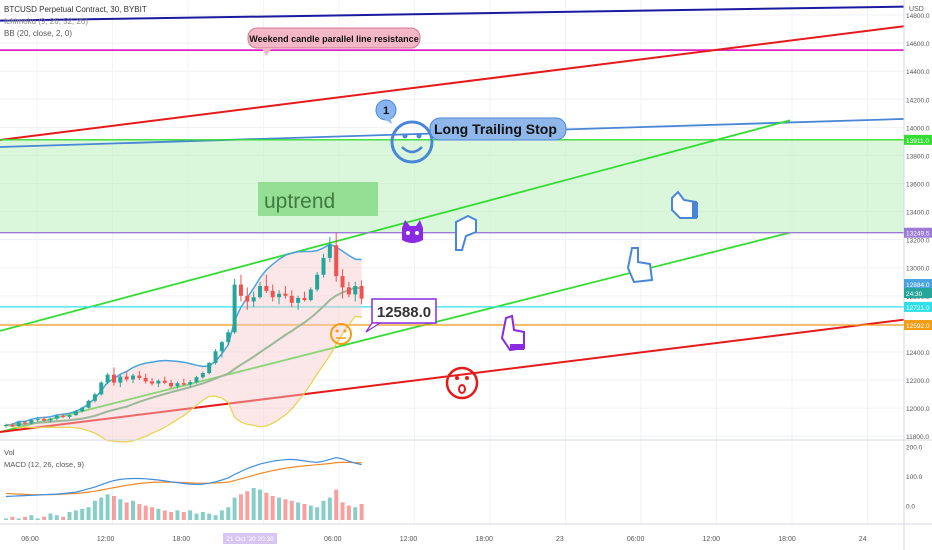  Describe the element at coordinates (250, 538) in the screenshot. I see `time-highlight-badge` at that location.